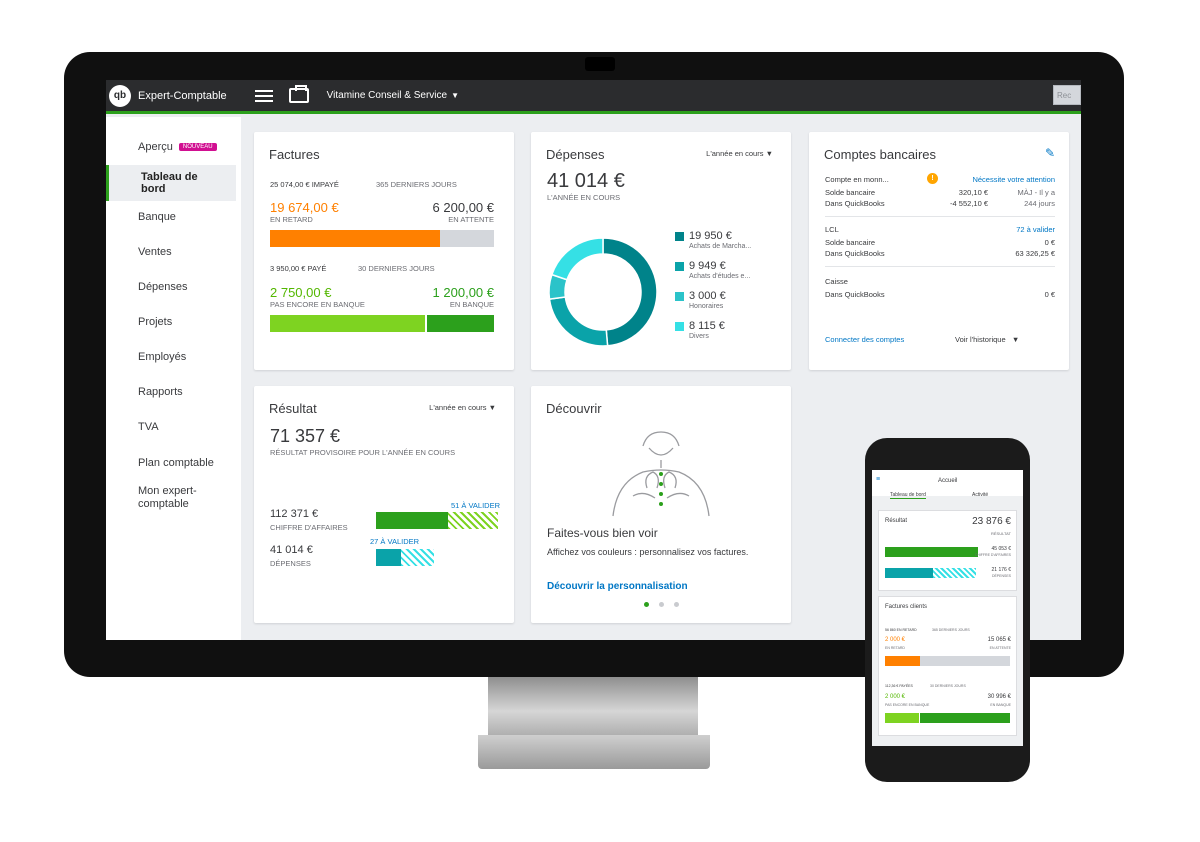 The width and height of the screenshot is (1200, 842). What do you see at coordinates (1049, 242) in the screenshot?
I see `account-2-bank-balance: 0 €` at bounding box center [1049, 242].